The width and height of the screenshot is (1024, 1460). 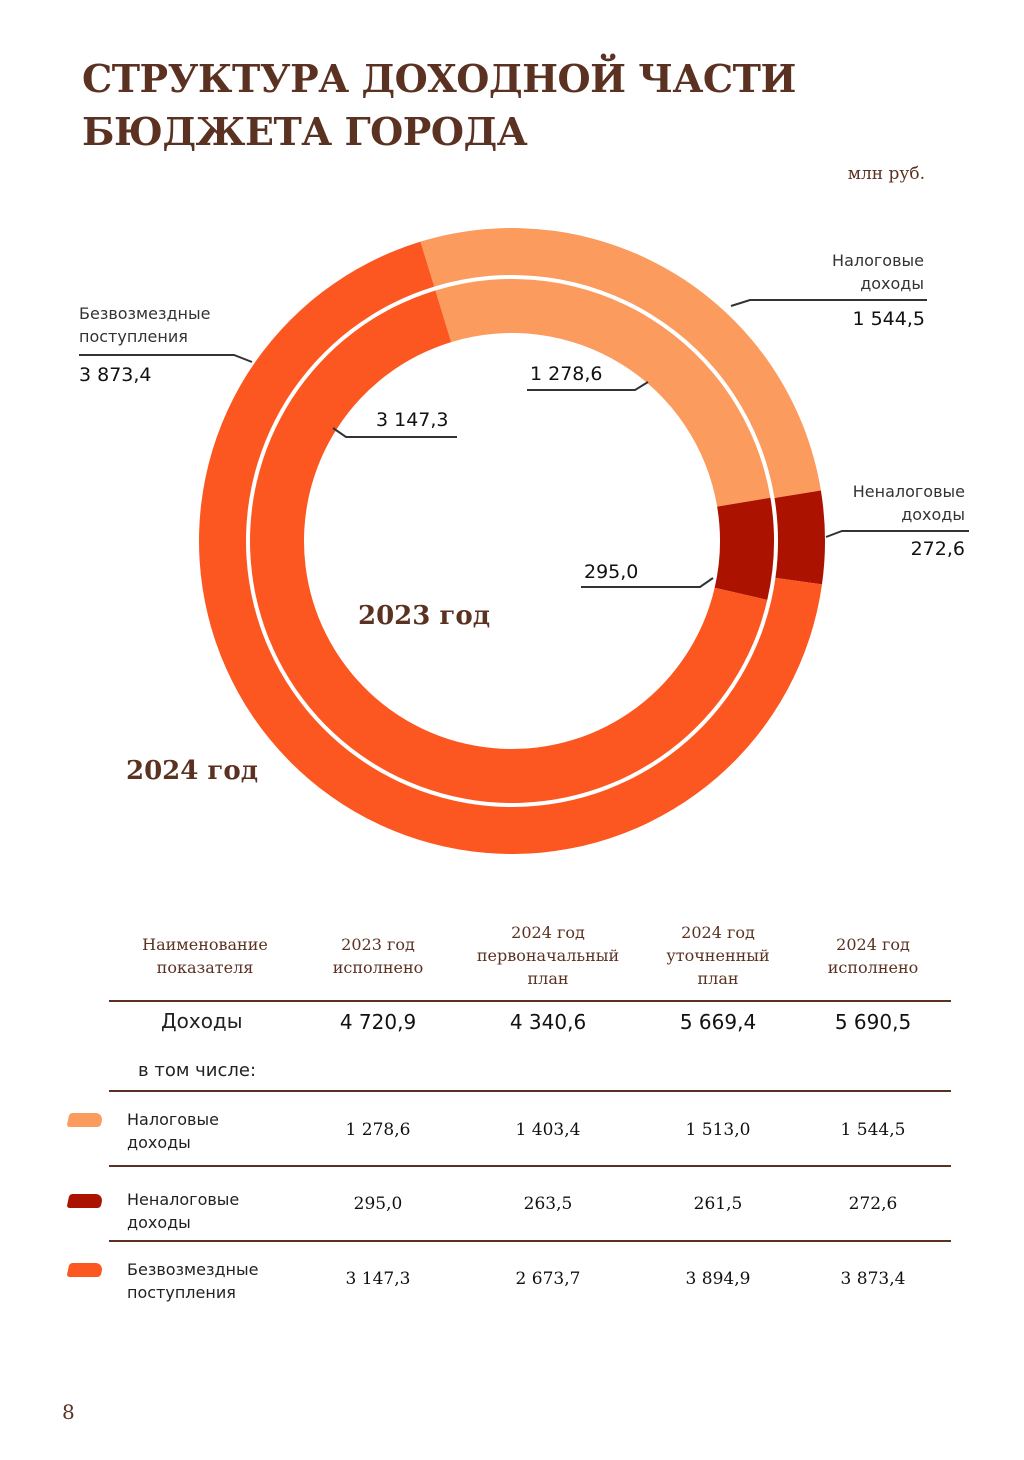 I want to click on header-2024d-l2: исполнено, so click(x=873, y=967).